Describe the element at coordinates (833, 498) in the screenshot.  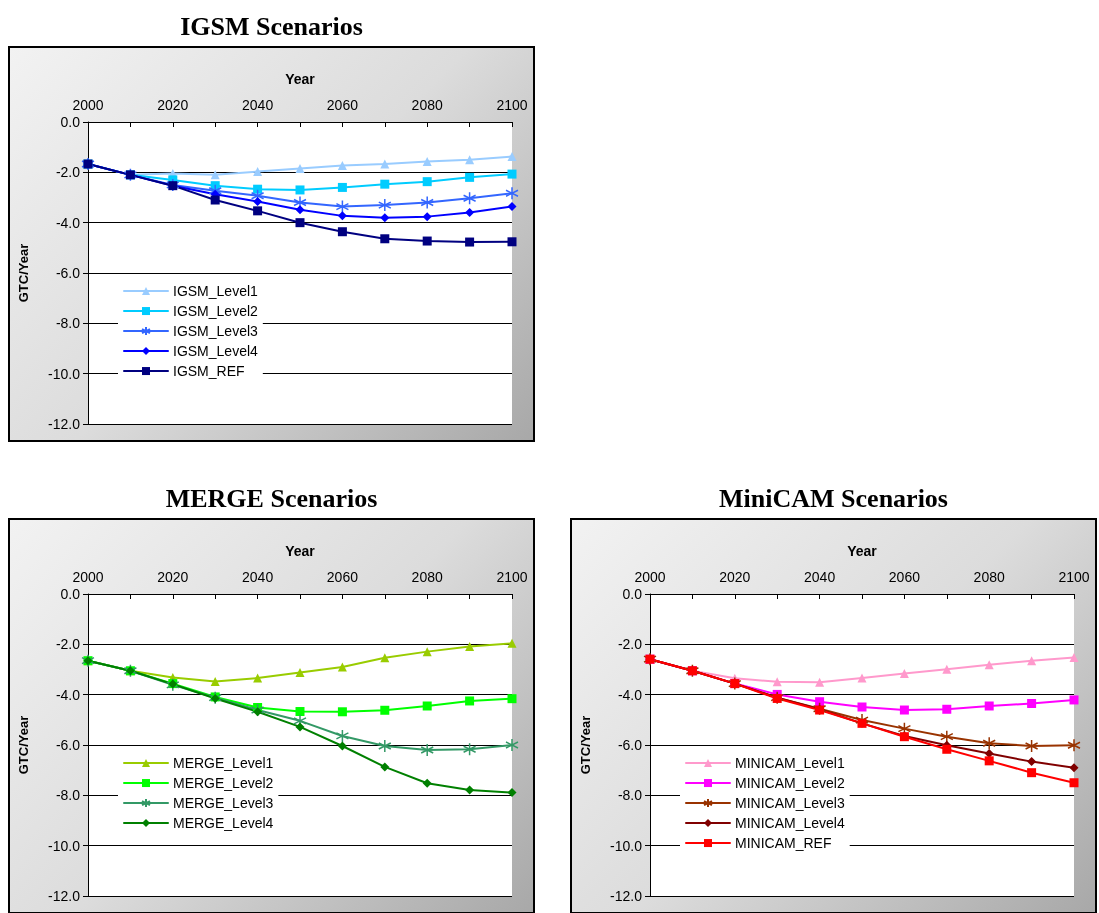
I see `chart-title: MiniCAM Scenarios` at that location.